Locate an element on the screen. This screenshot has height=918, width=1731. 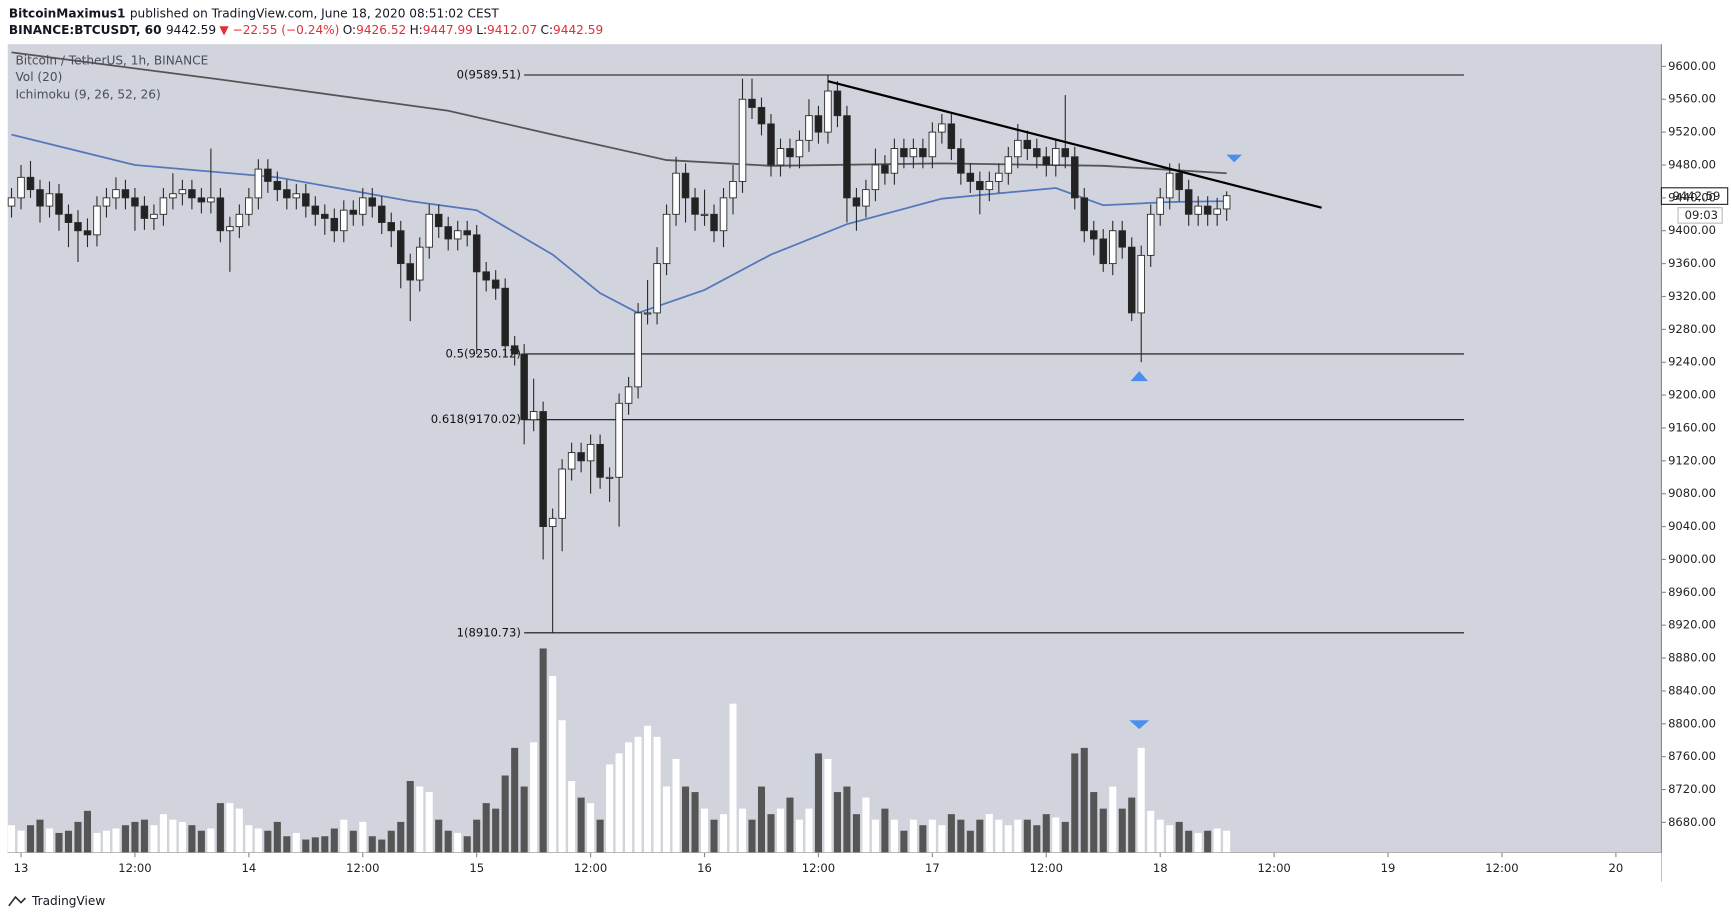
y-tick-label: 8920.00 is located at coordinates (1692, 625).